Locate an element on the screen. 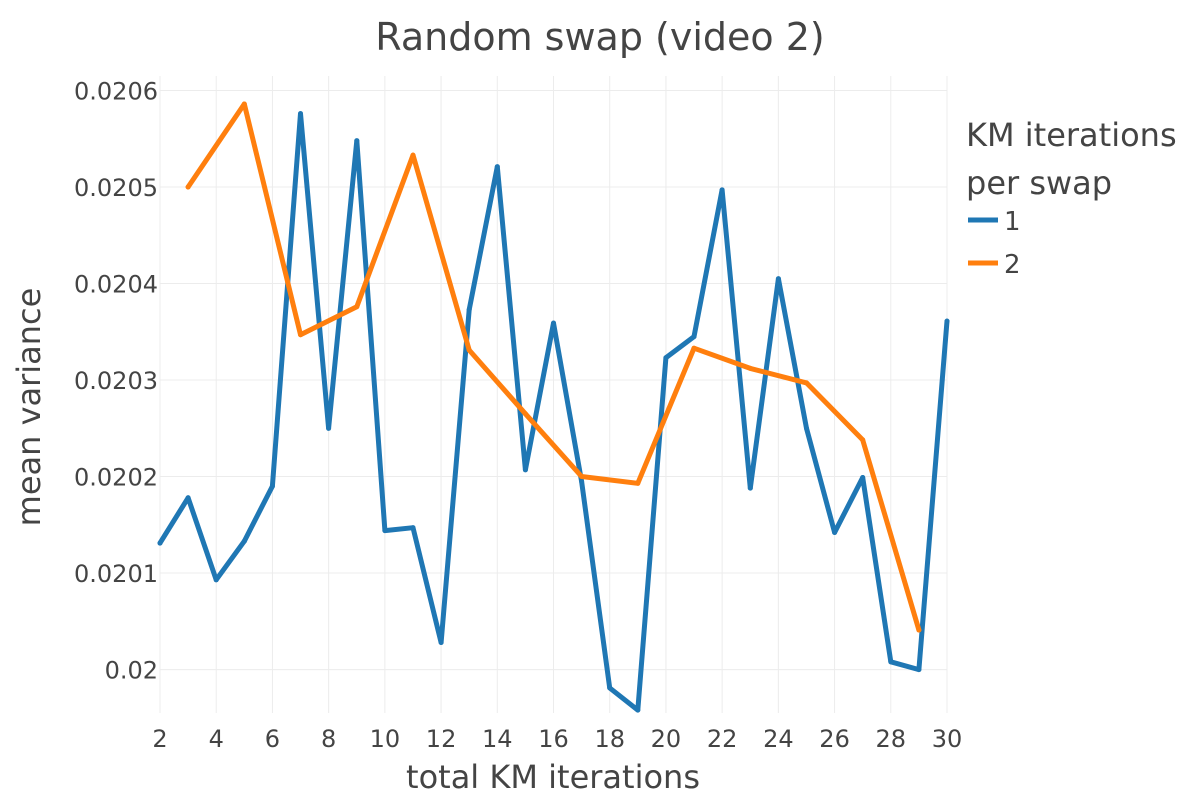  x-tick-label: 28 is located at coordinates (891, 739).